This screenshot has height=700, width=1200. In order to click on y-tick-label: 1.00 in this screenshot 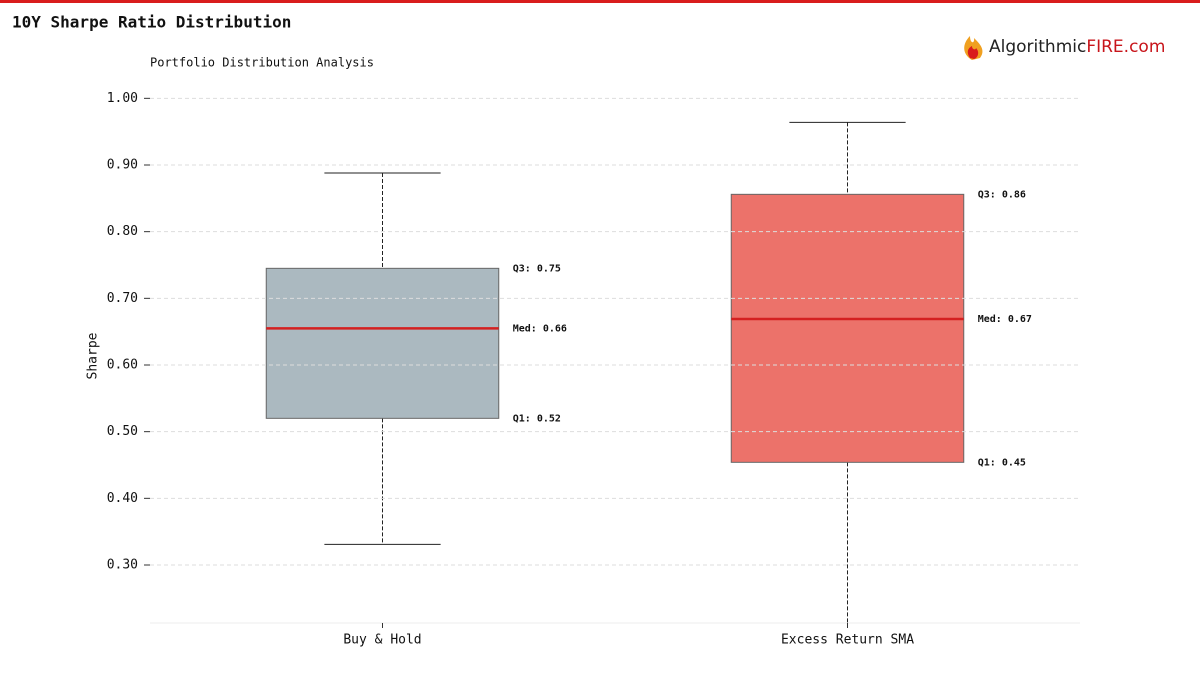, I will do `click(122, 98)`.